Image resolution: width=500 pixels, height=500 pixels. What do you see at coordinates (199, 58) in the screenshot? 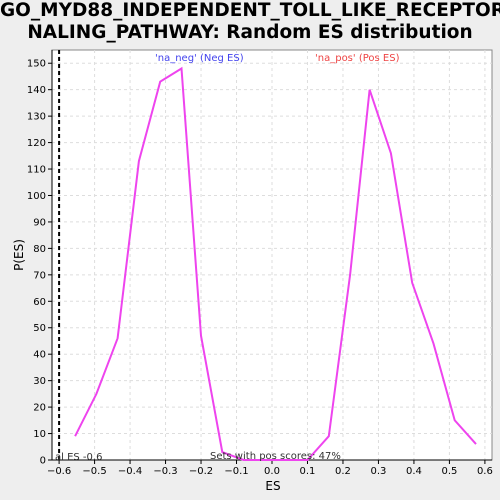
I see `neg-es-label: 'na_neg' (Neg ES)` at bounding box center [199, 58].